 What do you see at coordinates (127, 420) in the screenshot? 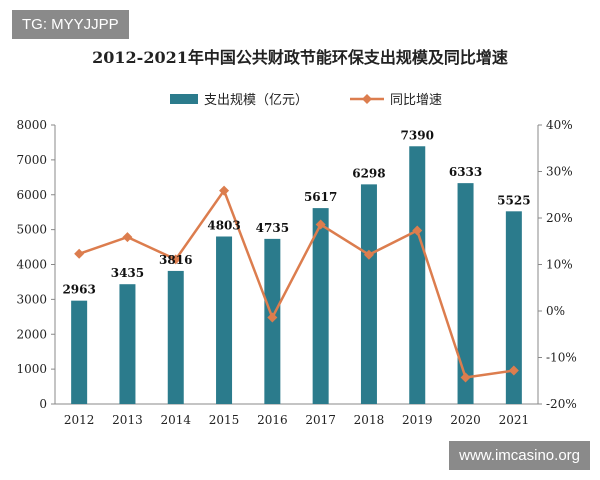
I see `x-tick-label: 2013` at bounding box center [127, 420].